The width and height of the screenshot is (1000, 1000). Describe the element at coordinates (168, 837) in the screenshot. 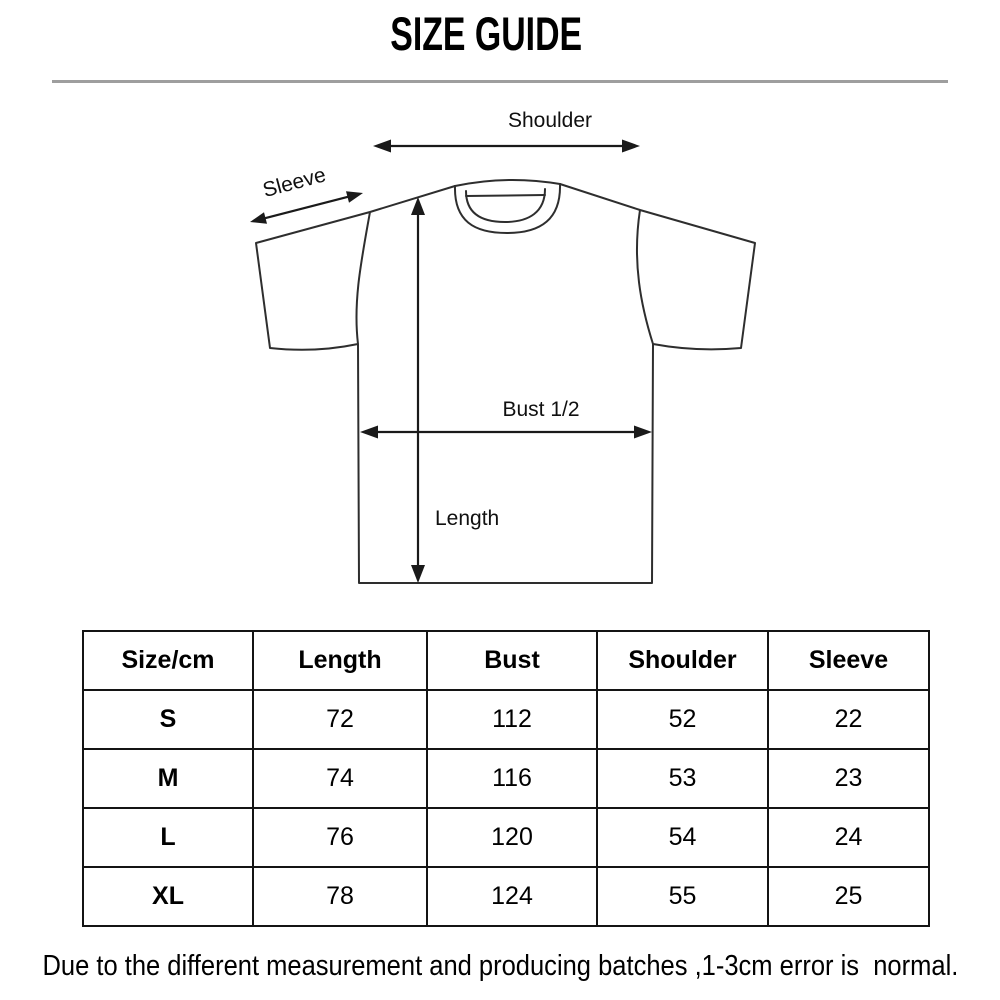

I see `size-value: L` at that location.